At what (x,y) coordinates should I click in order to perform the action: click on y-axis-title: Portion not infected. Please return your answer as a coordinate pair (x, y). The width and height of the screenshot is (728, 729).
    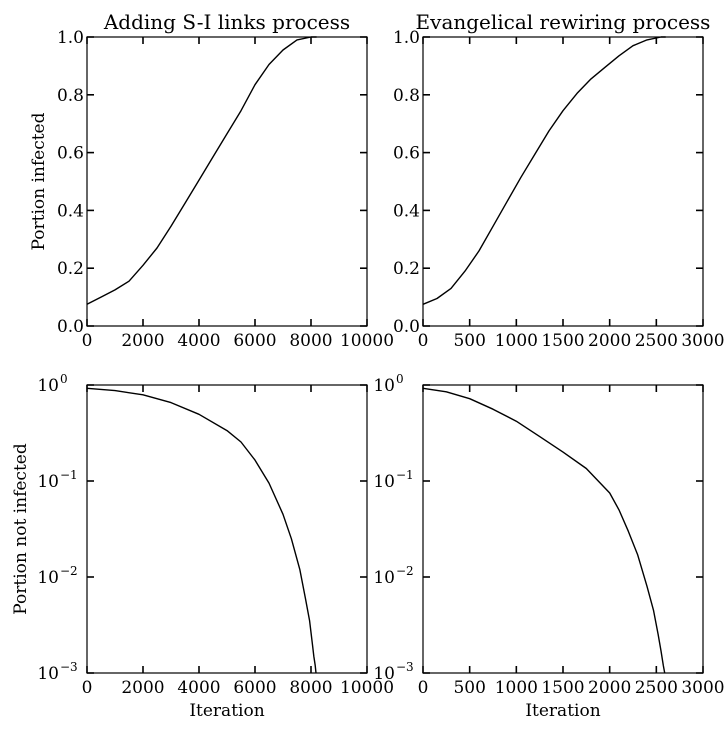
    Looking at the image, I should click on (21, 529).